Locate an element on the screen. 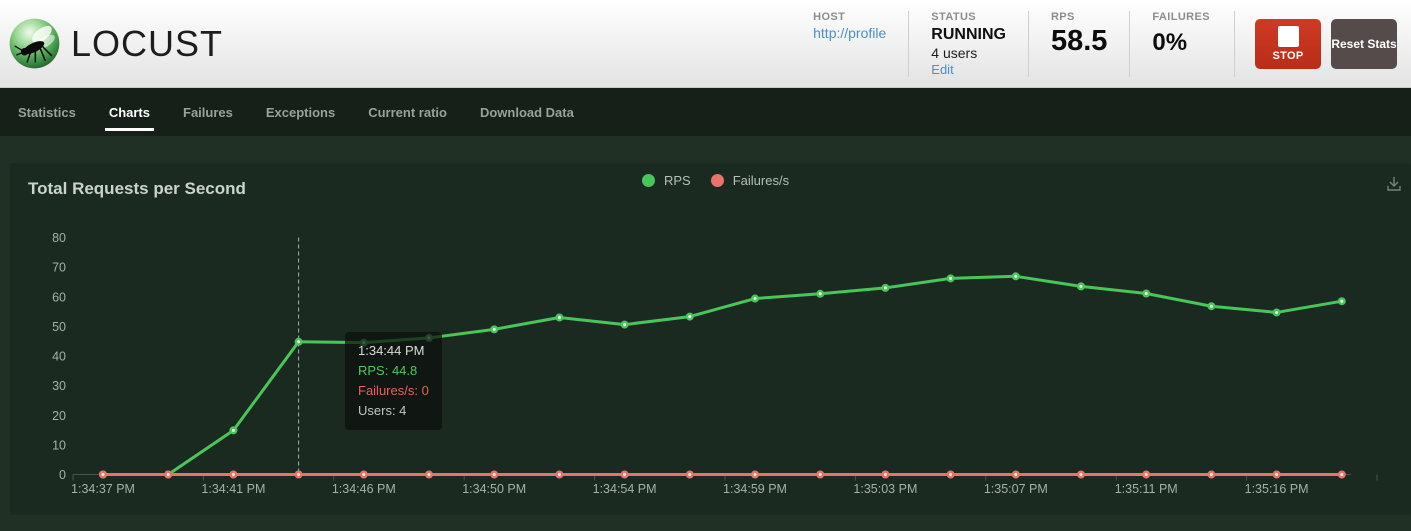 This screenshot has height=531, width=1411. locust-logo: LOCUST is located at coordinates (115, 43).